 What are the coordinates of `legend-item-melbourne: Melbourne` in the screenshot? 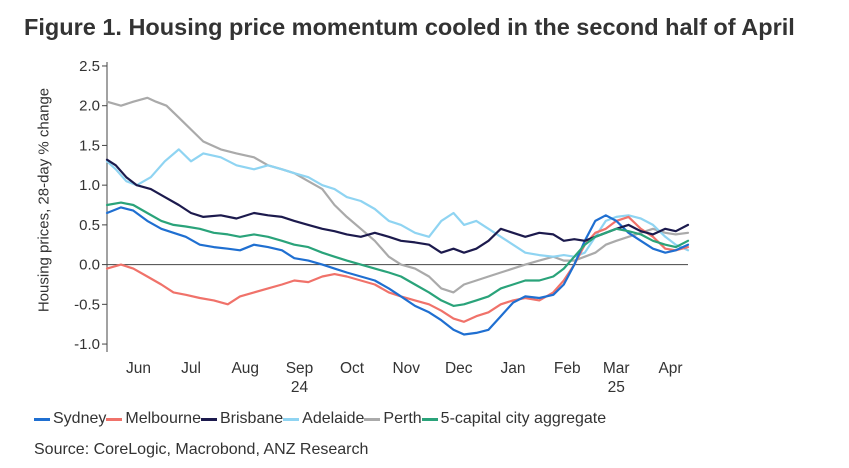 It's located at (153, 419).